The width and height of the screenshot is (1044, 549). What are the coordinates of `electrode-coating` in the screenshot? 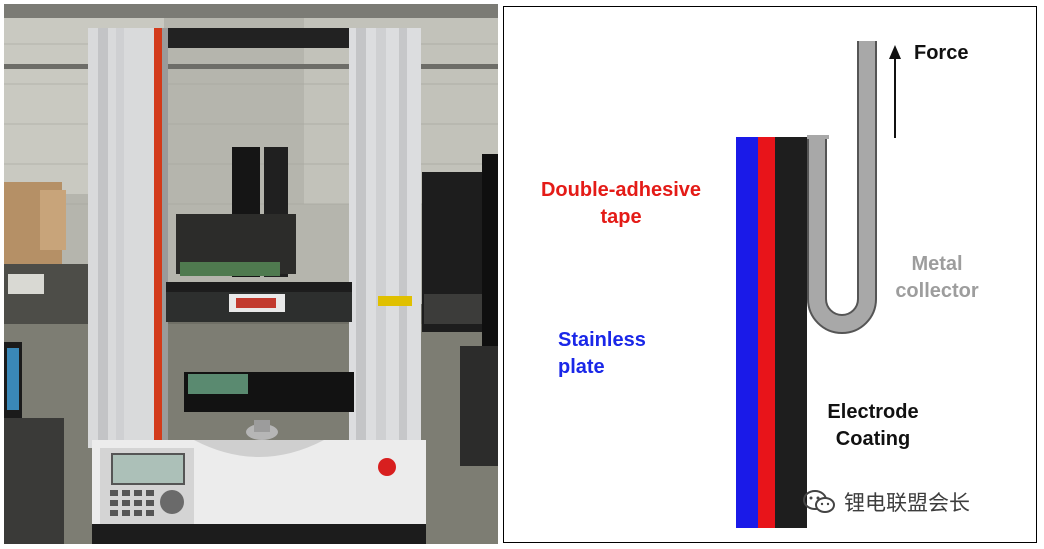 It's located at (791, 332).